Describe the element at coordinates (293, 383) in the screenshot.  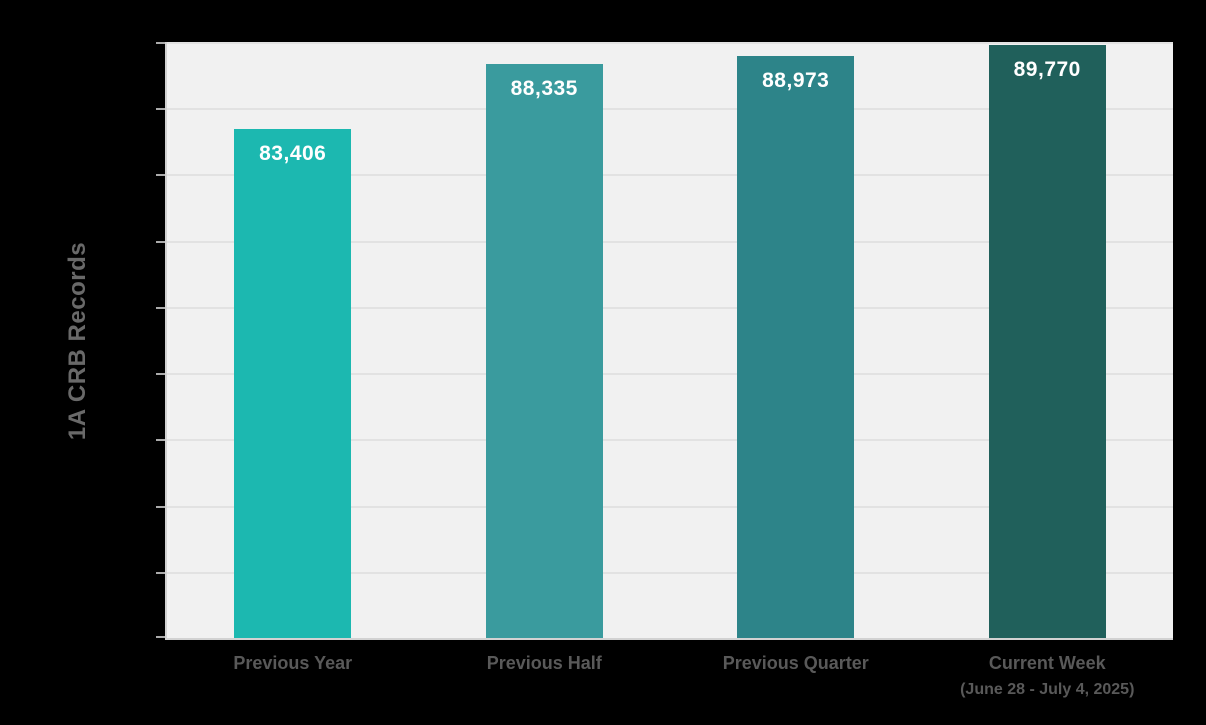
I see `bar-previous-year: 83,406` at that location.